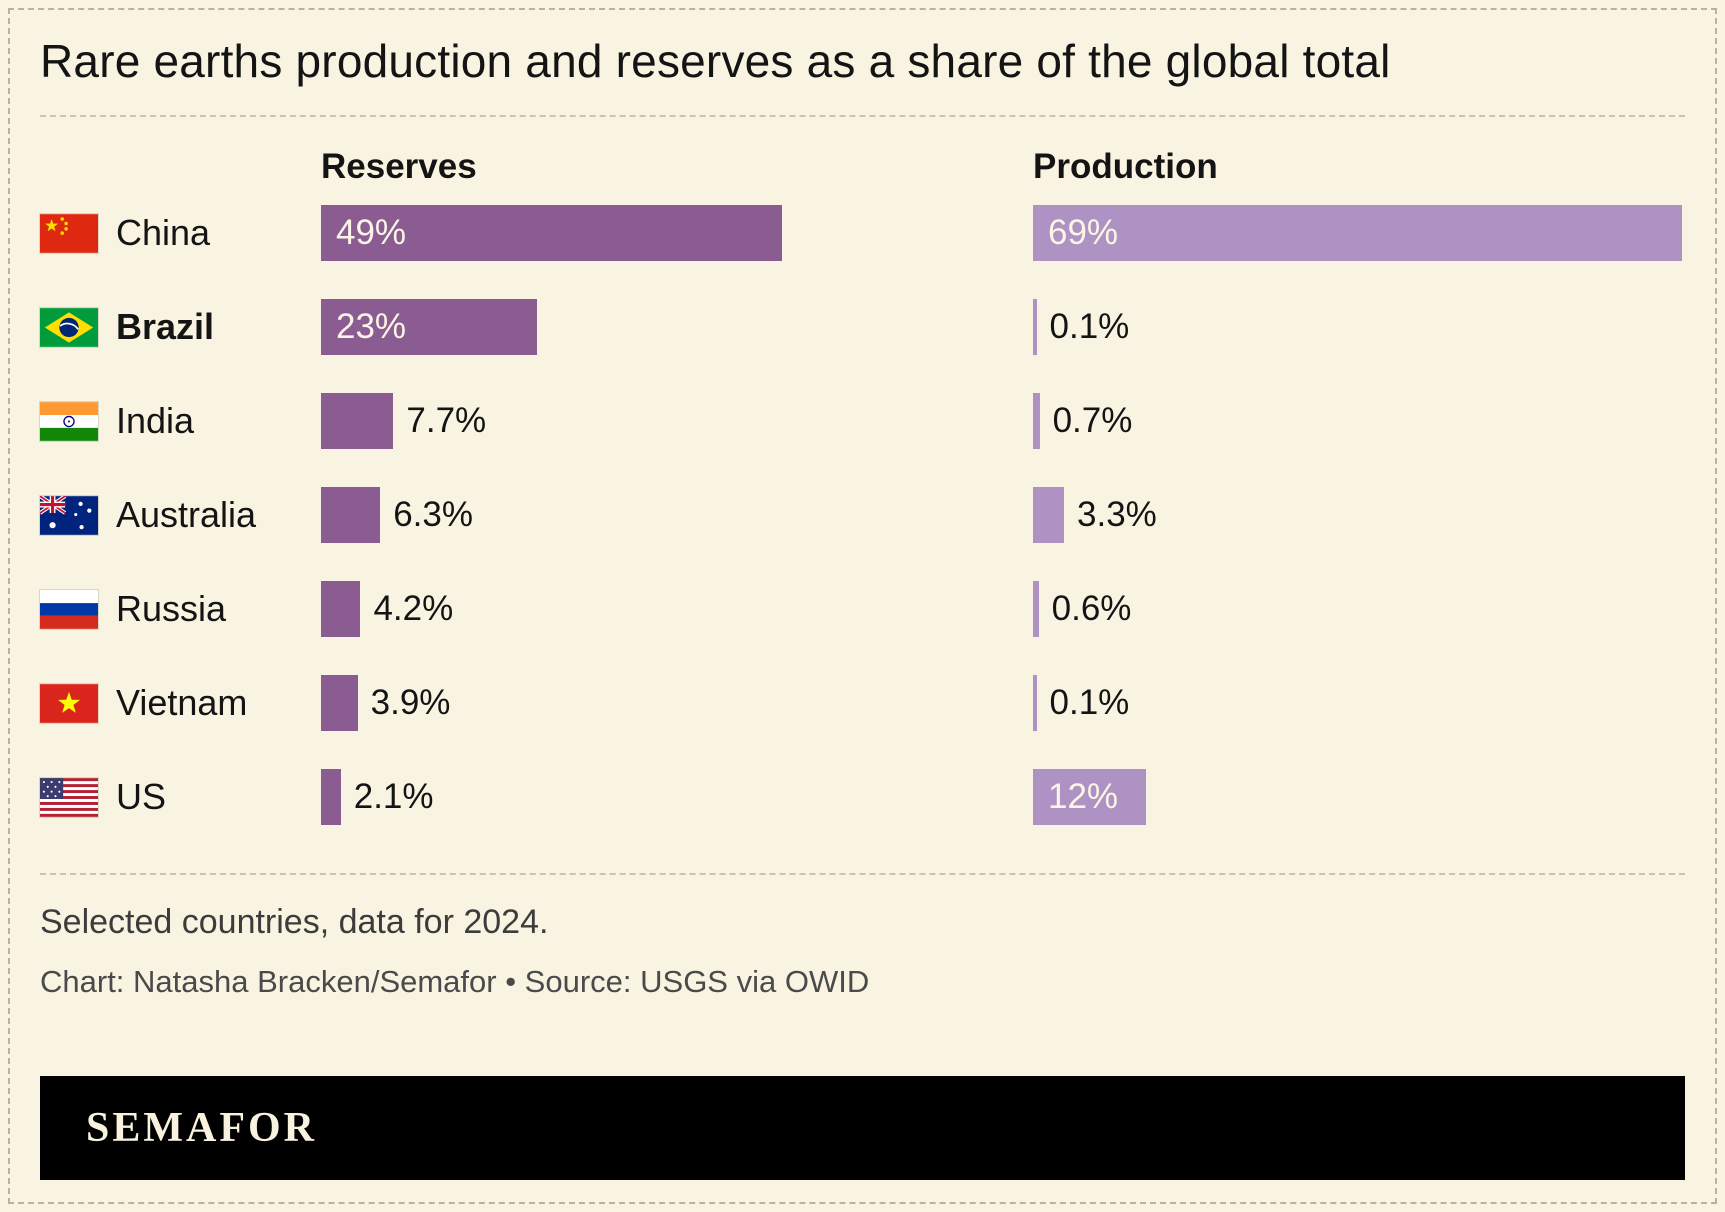 This screenshot has width=1725, height=1212. I want to click on flag-australia-icon, so click(69, 515).